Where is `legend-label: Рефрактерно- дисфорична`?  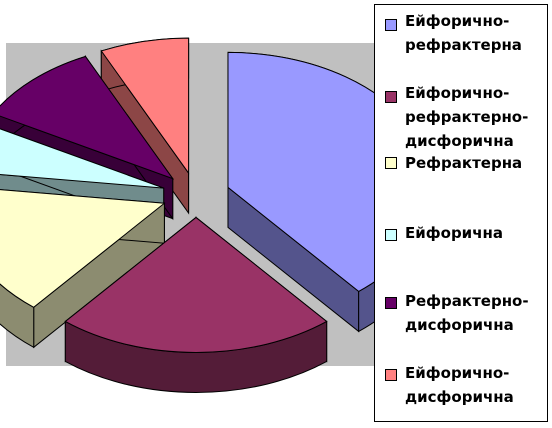
legend-label: Рефрактерно- дисфорична is located at coordinates (476, 313).